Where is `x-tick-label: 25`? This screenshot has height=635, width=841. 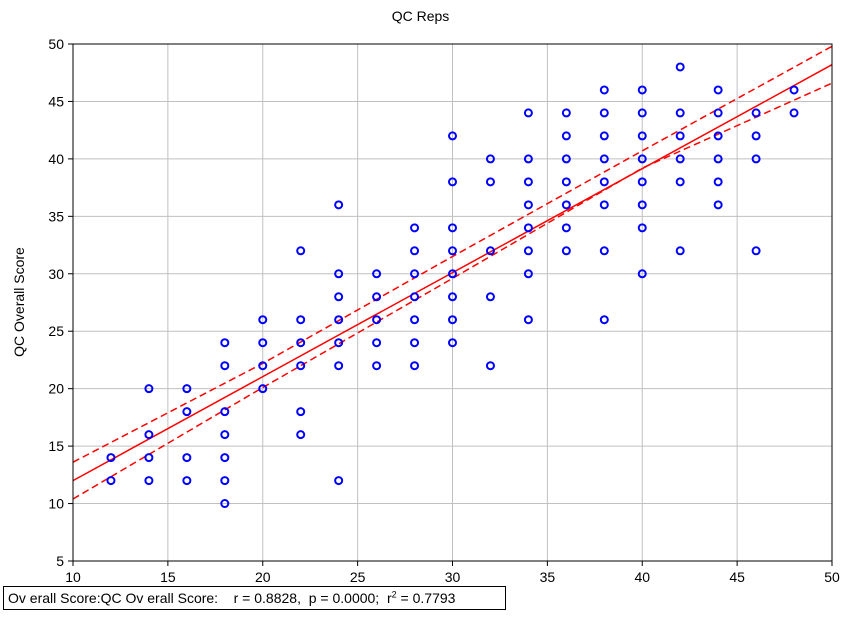 x-tick-label: 25 is located at coordinates (358, 577).